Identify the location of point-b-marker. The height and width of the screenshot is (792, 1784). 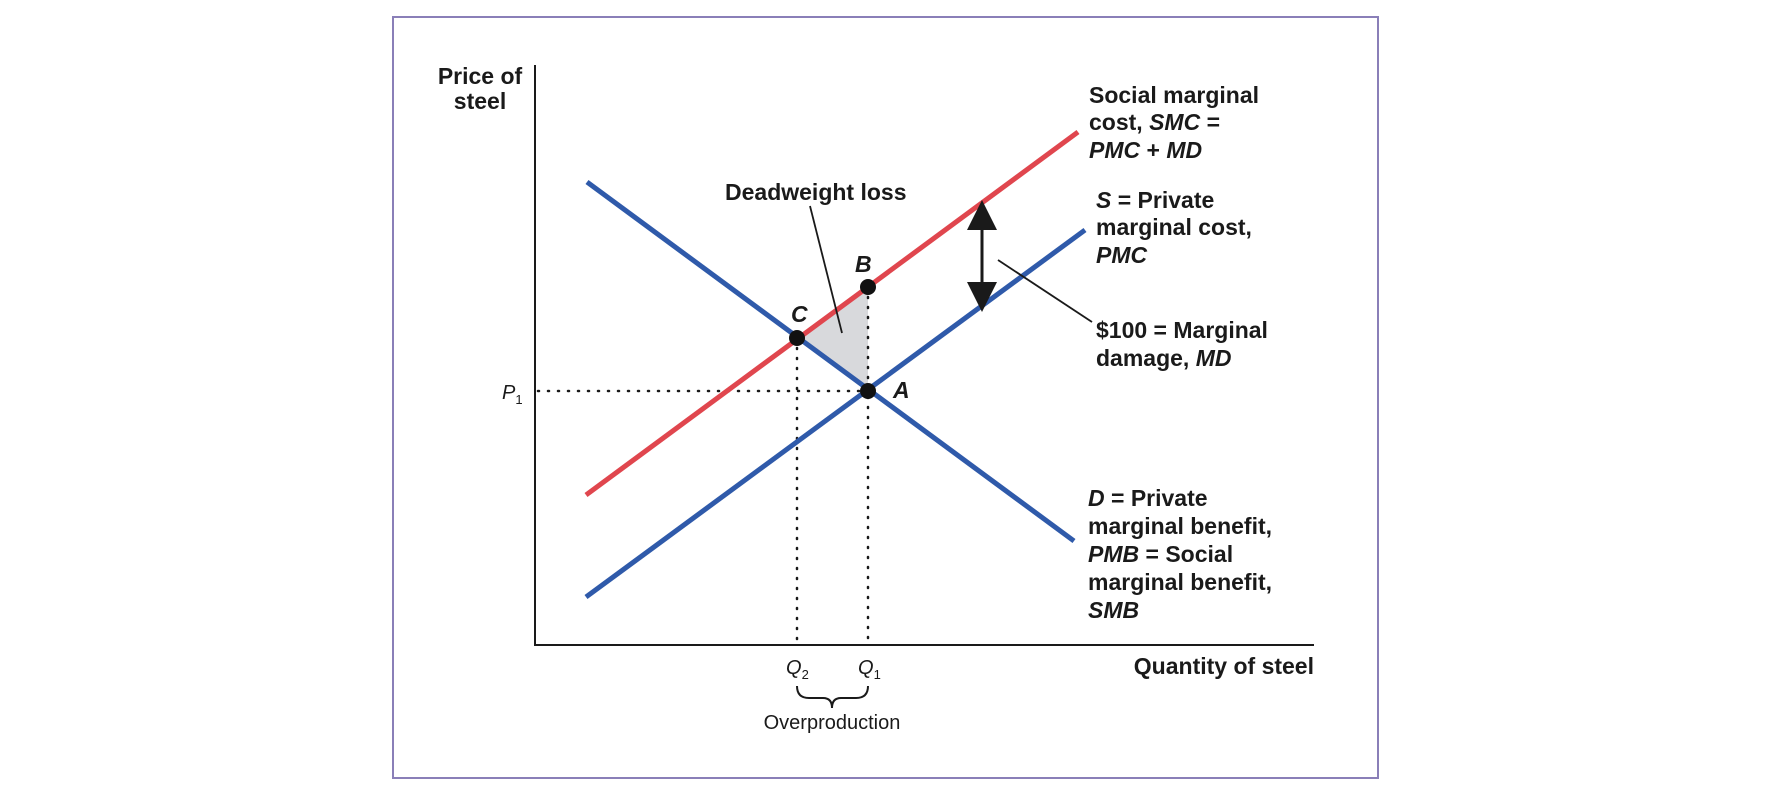
(868, 287).